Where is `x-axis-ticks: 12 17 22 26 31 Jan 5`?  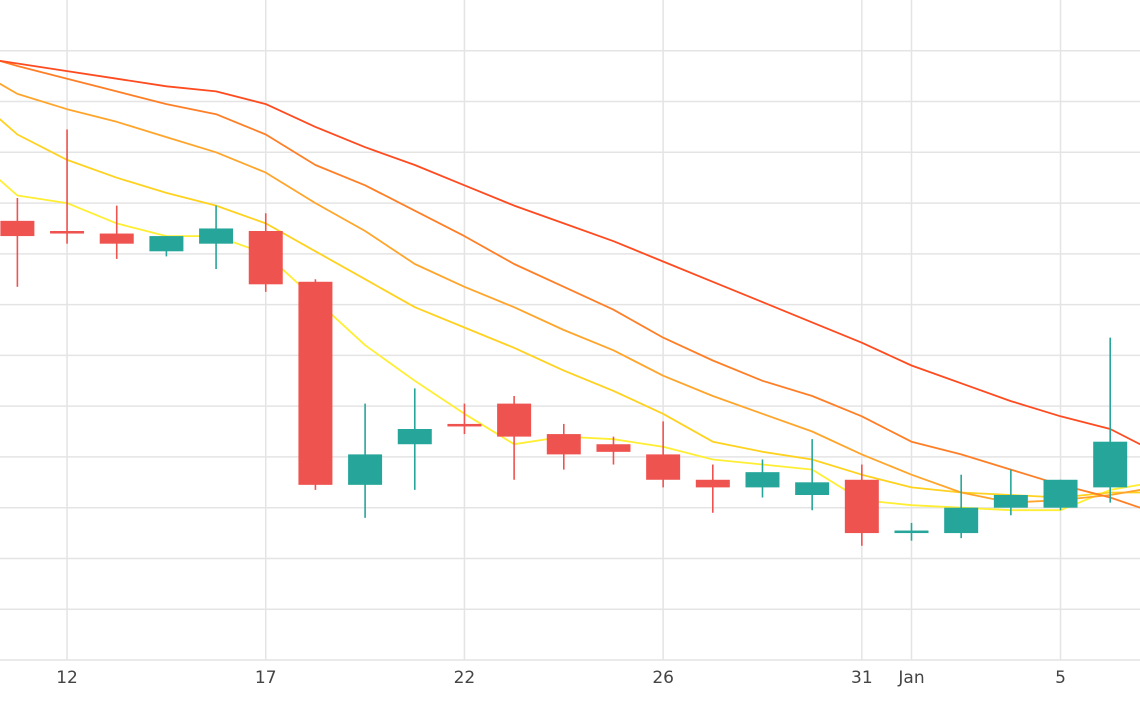 x-axis-ticks: 12 17 22 26 31 Jan 5 is located at coordinates (561, 678).